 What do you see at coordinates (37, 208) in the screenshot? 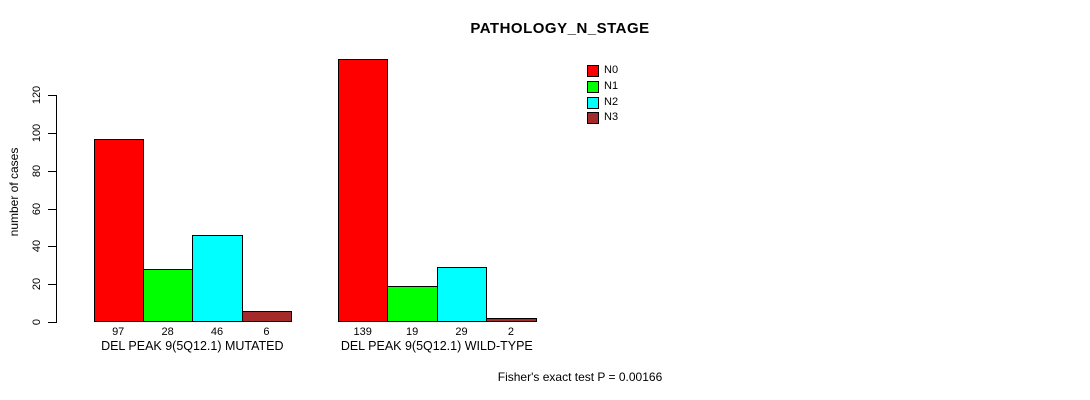
I see `y-axis-tick-label: 60` at bounding box center [37, 208].